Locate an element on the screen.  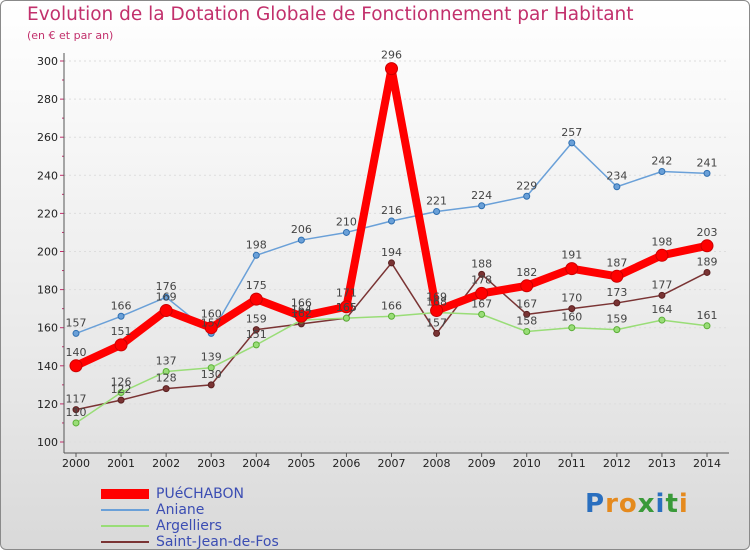
x-tick-label: 2008 is located at coordinates (437, 463).